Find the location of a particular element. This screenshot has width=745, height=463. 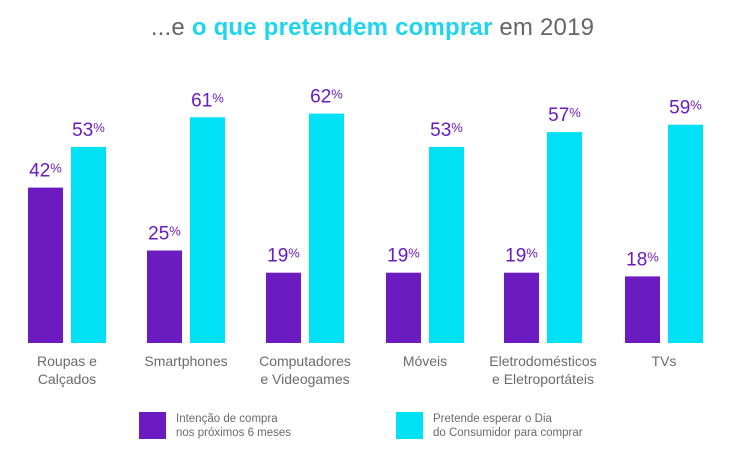

category-label: TVs is located at coordinates (664, 361).